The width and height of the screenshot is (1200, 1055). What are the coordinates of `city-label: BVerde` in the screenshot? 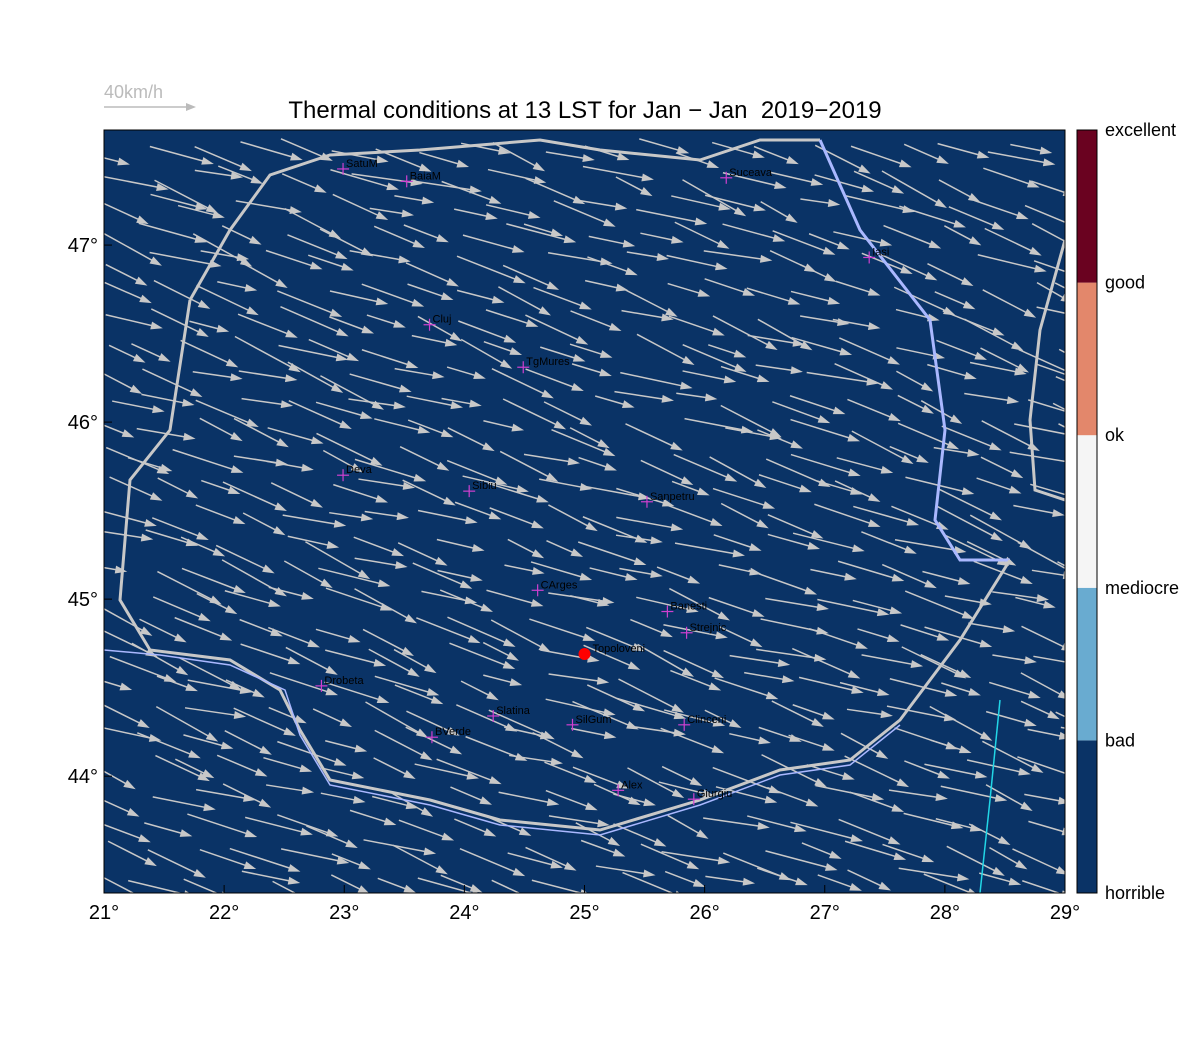 It's located at (453, 732).